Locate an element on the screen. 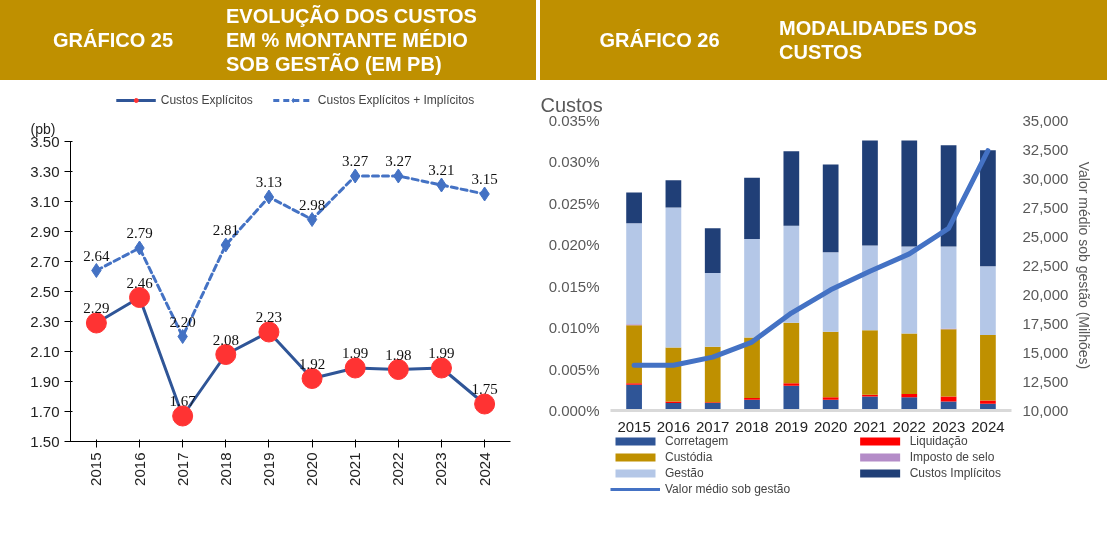  y-tick-label: 1.50 is located at coordinates (45, 441).